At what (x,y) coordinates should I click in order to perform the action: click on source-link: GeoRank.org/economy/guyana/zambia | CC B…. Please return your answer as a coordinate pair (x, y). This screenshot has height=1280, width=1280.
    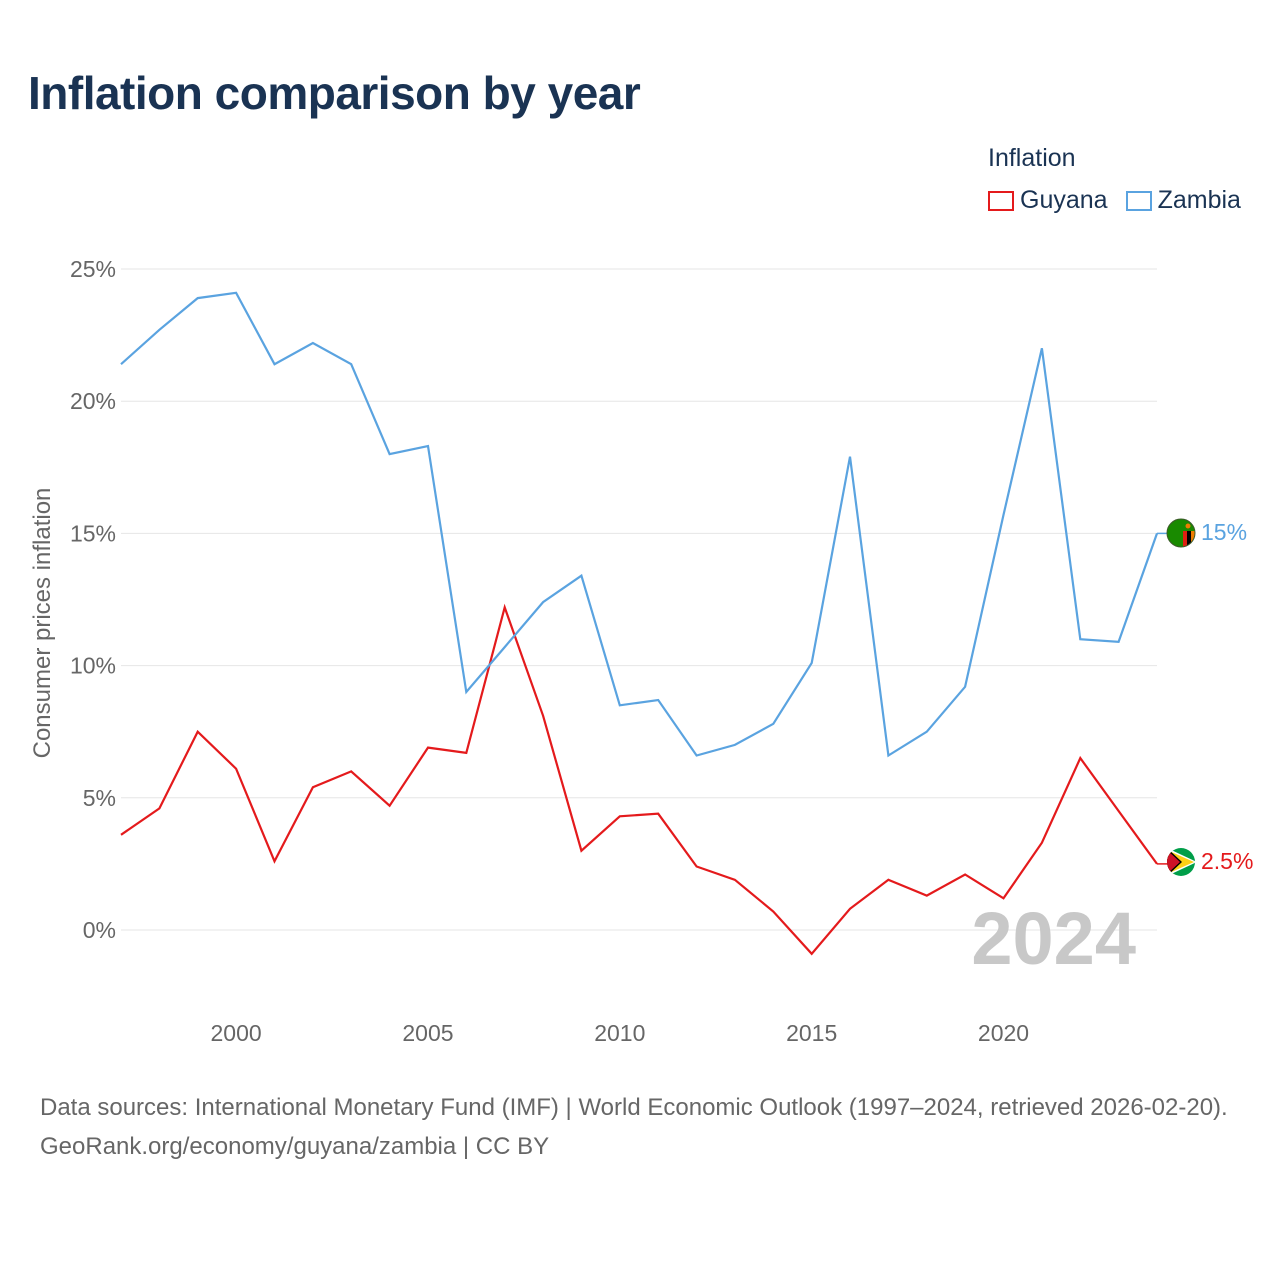
    Looking at the image, I should click on (295, 1146).